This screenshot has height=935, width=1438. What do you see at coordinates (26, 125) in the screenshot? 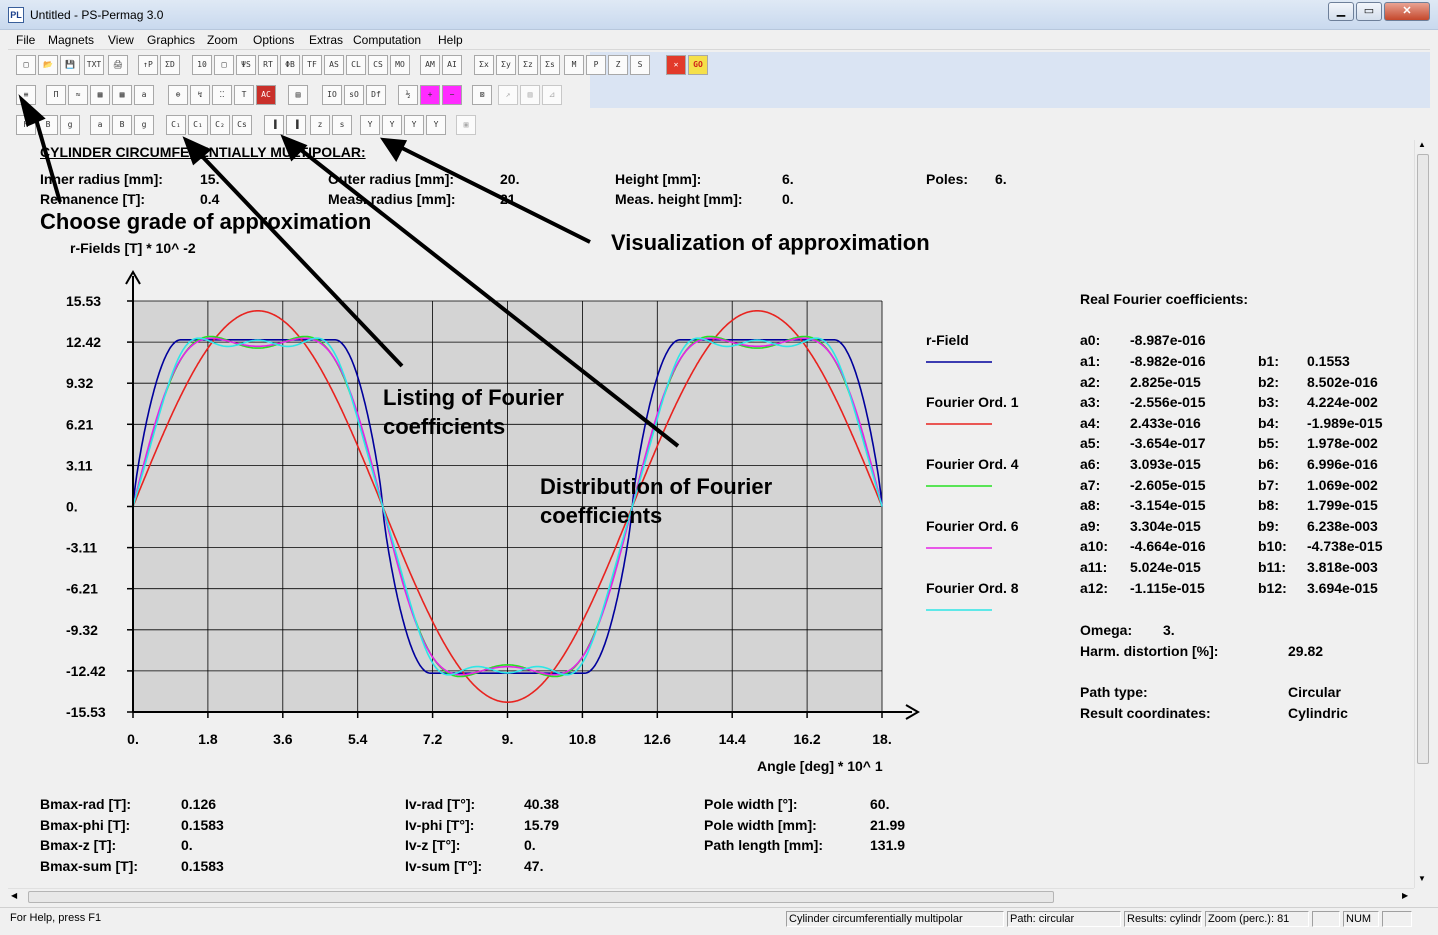
I see `toolbar3-button-0: H` at bounding box center [26, 125].